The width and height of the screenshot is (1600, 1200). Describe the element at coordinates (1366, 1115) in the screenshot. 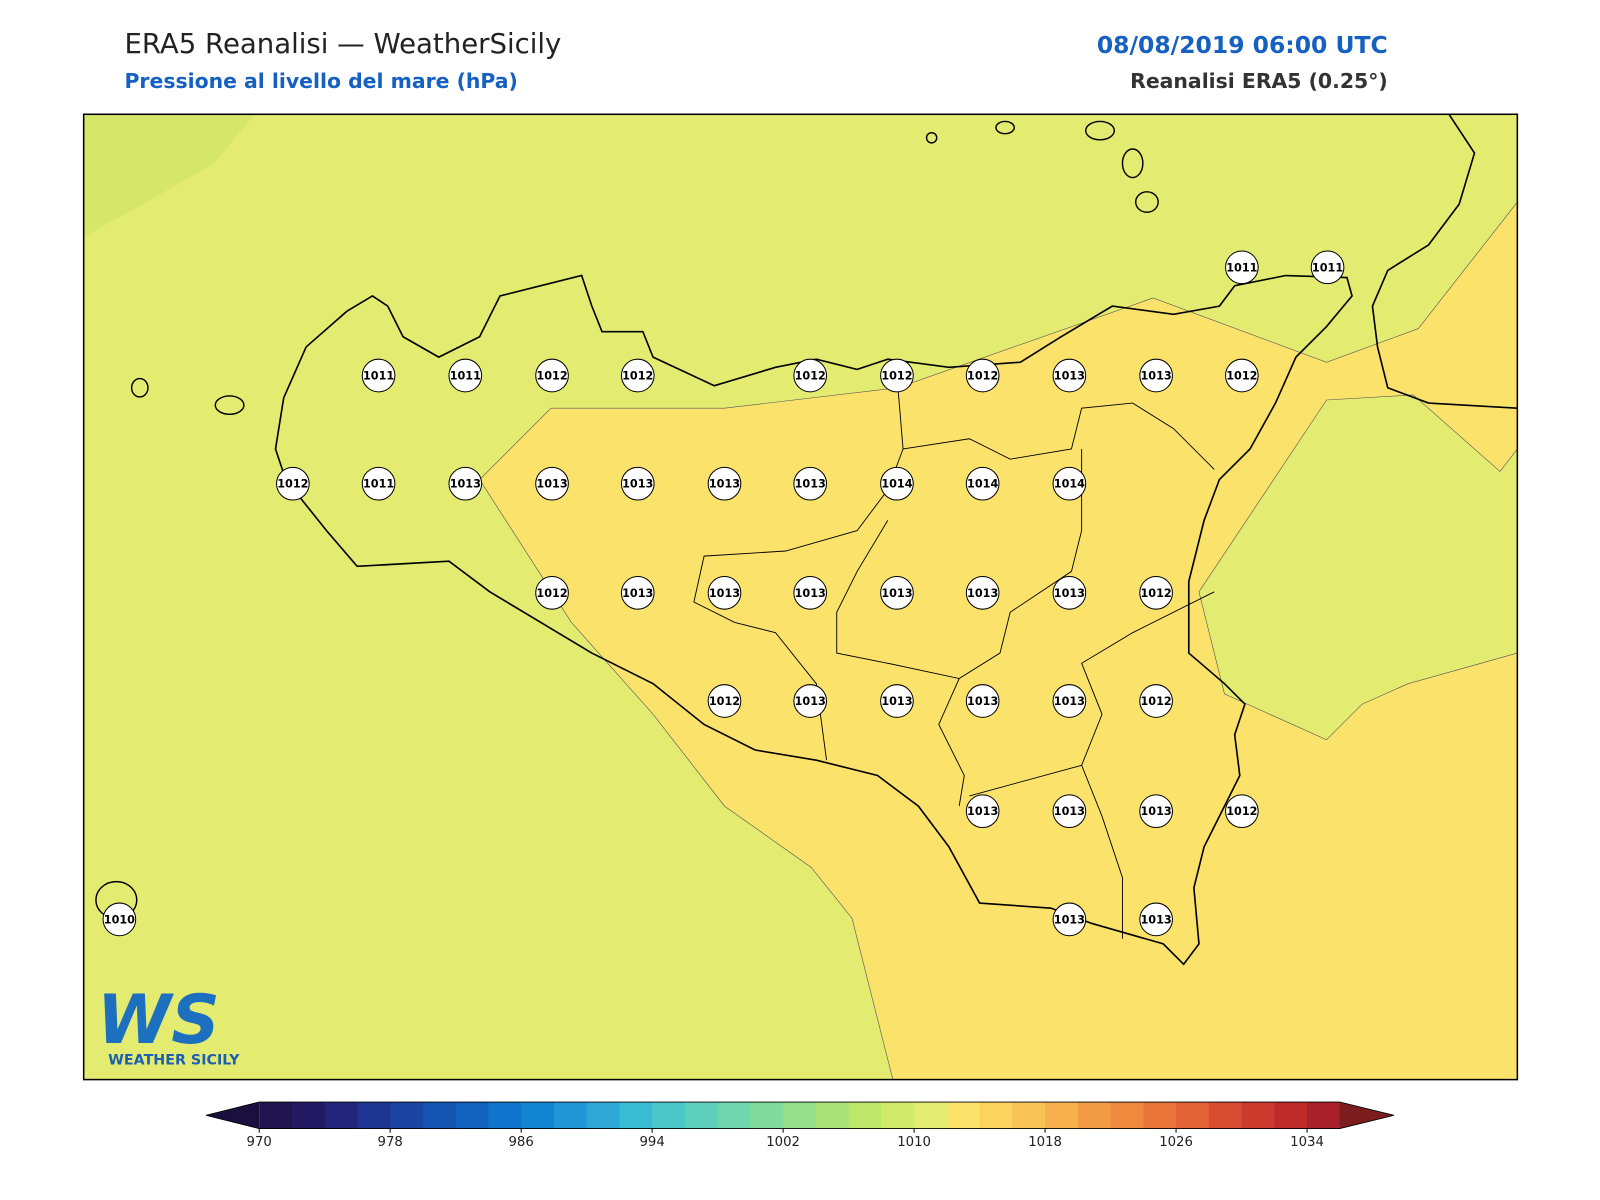

I see `colorbar-extend-high` at that location.